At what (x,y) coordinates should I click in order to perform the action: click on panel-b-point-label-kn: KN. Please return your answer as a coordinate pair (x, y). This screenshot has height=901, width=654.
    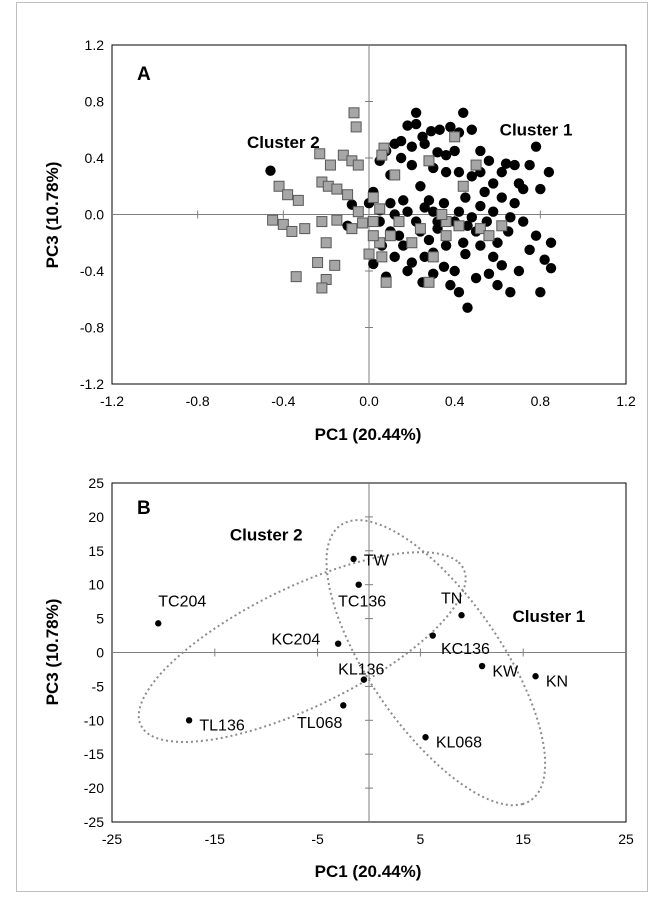
    Looking at the image, I should click on (557, 682).